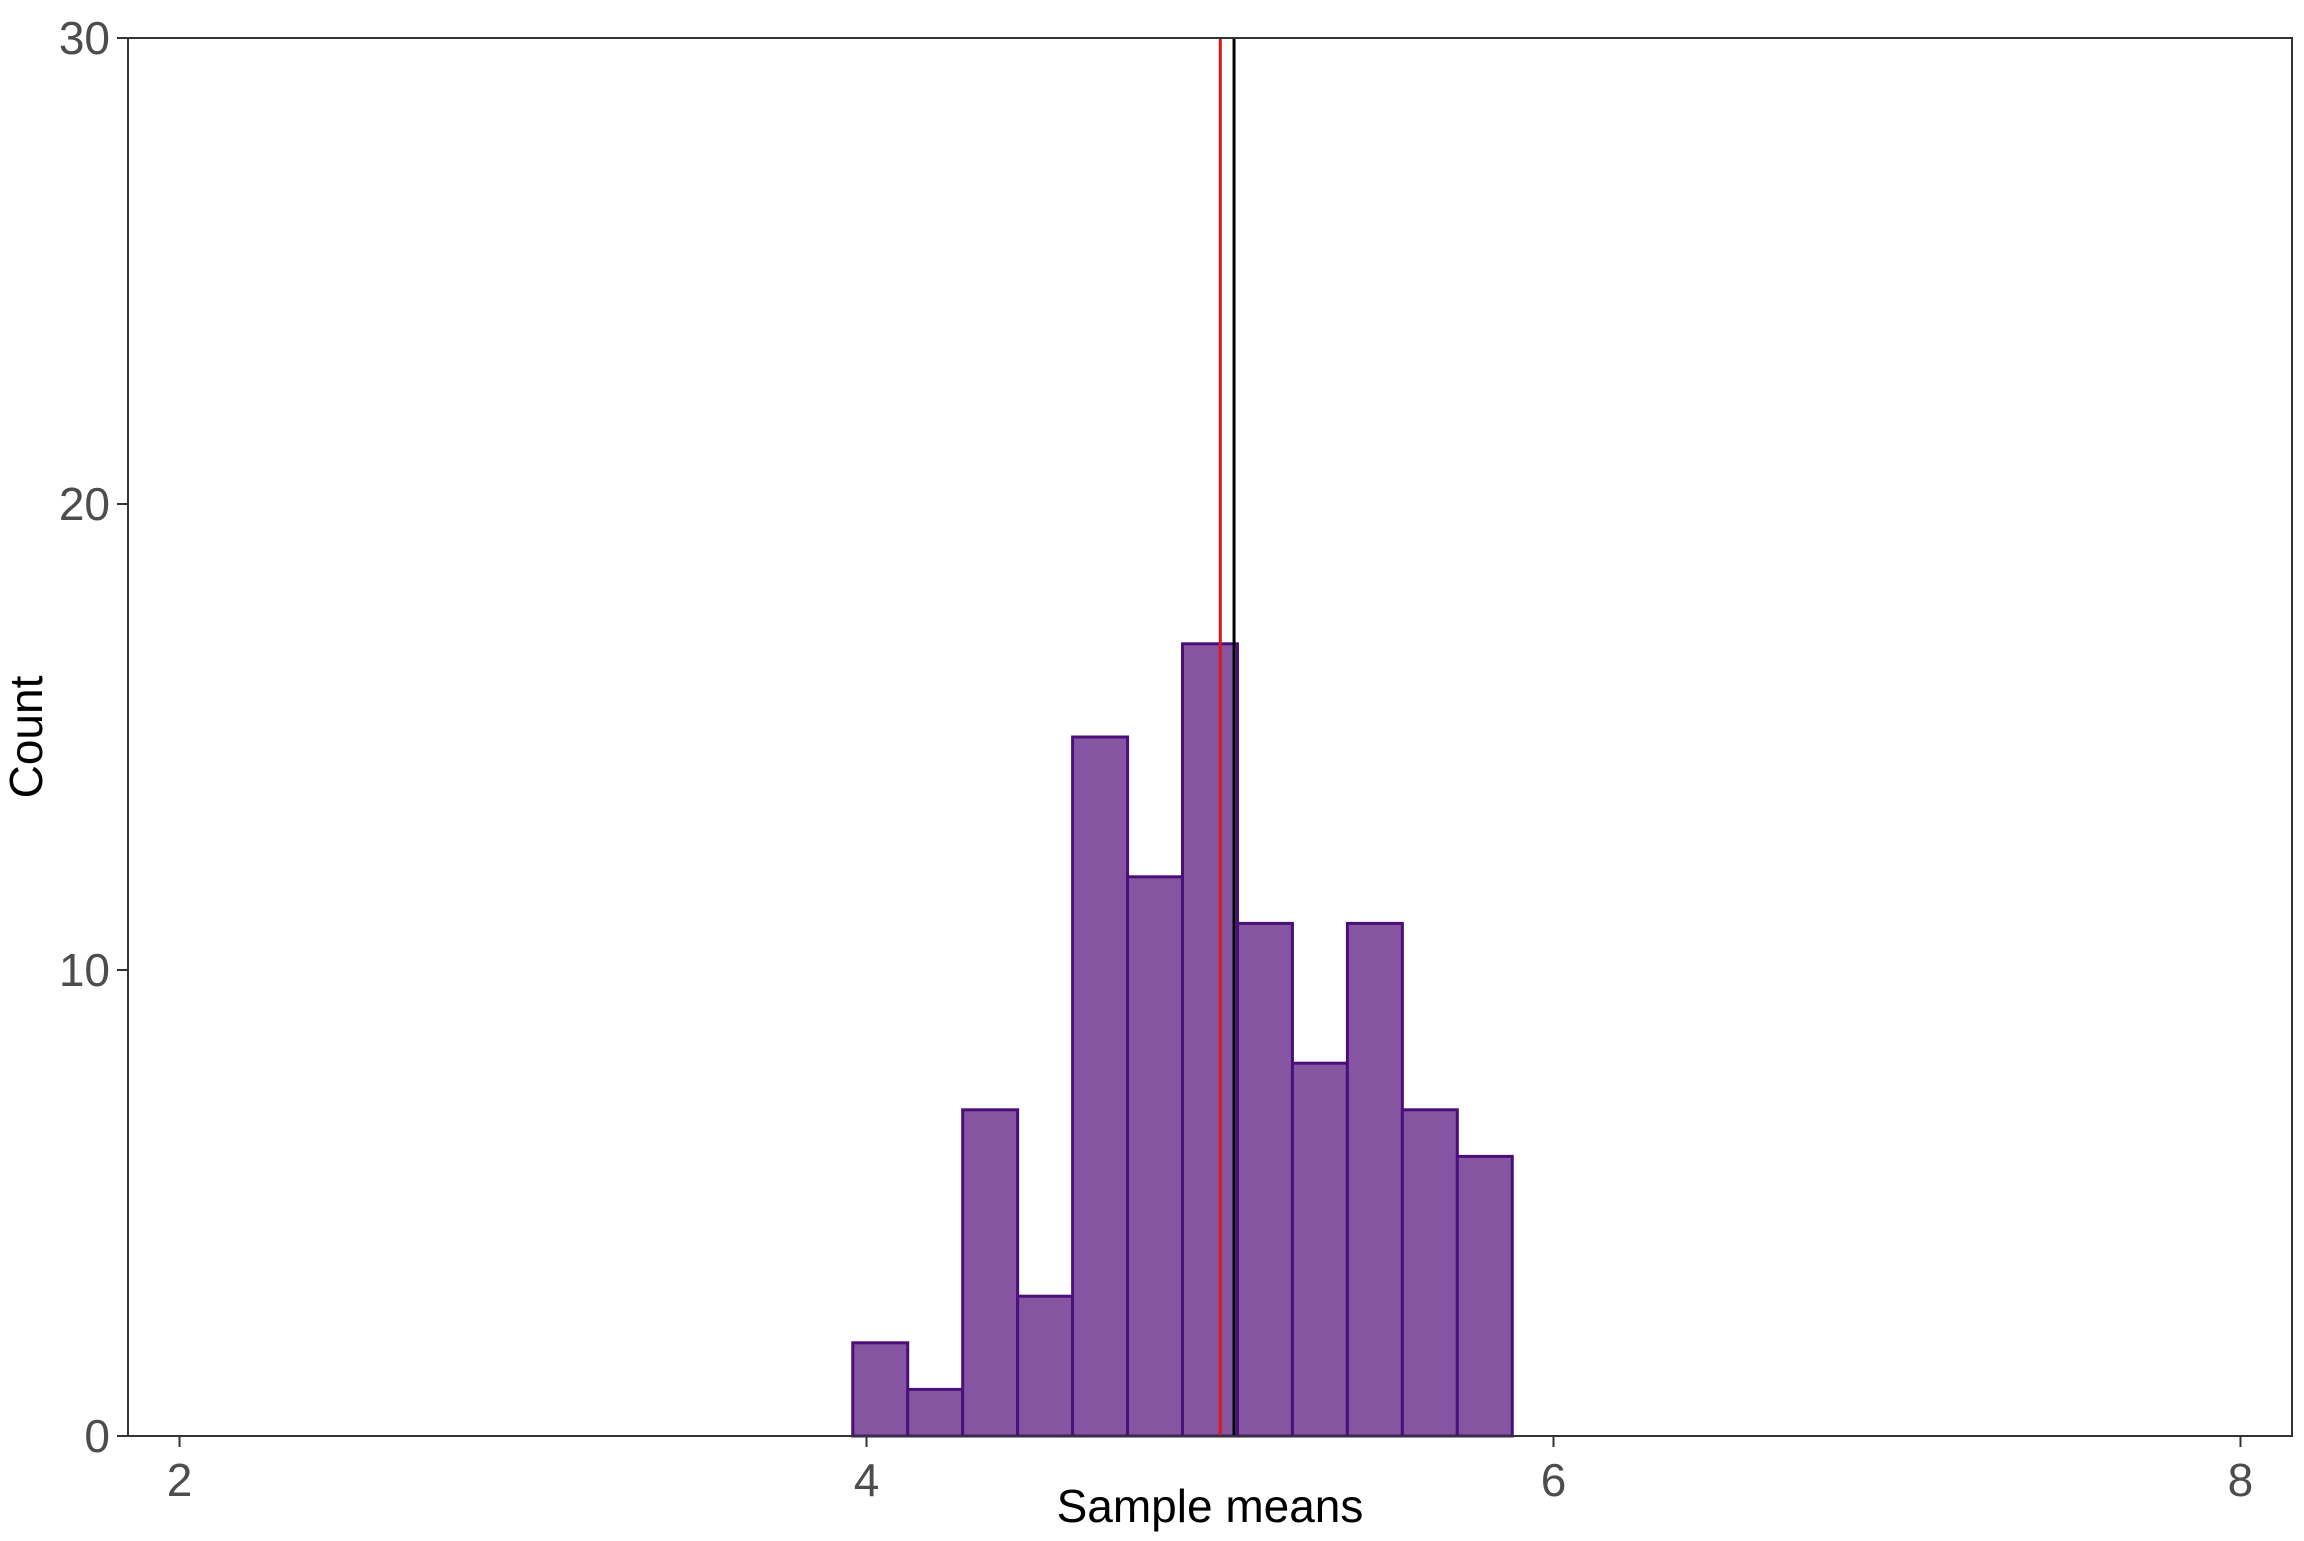 The width and height of the screenshot is (2304, 1541). I want to click on x-tick-label-1: 4, so click(867, 1480).